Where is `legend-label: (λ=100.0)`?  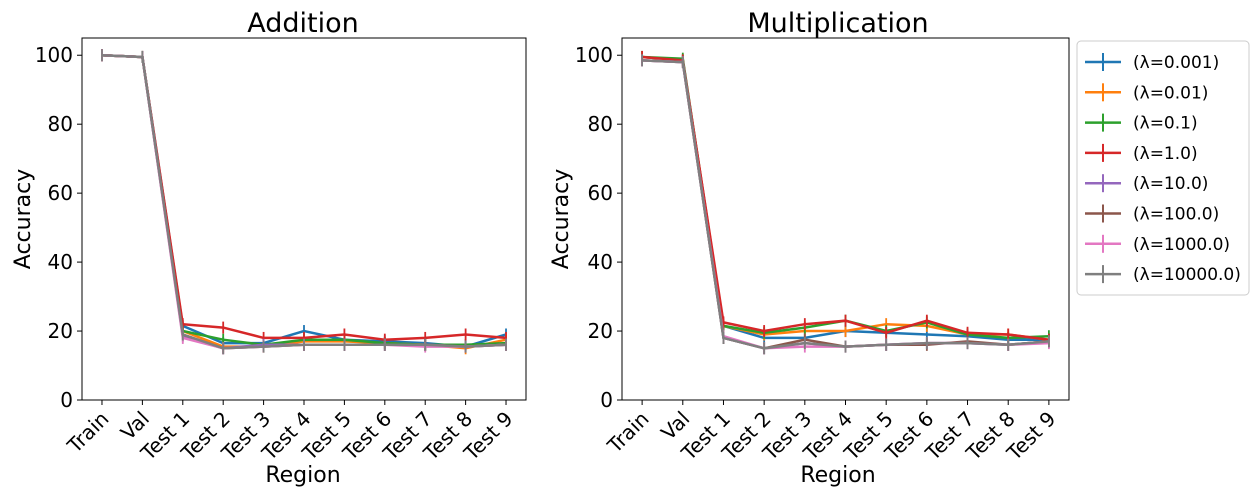
legend-label: (λ=100.0) is located at coordinates (1176, 215).